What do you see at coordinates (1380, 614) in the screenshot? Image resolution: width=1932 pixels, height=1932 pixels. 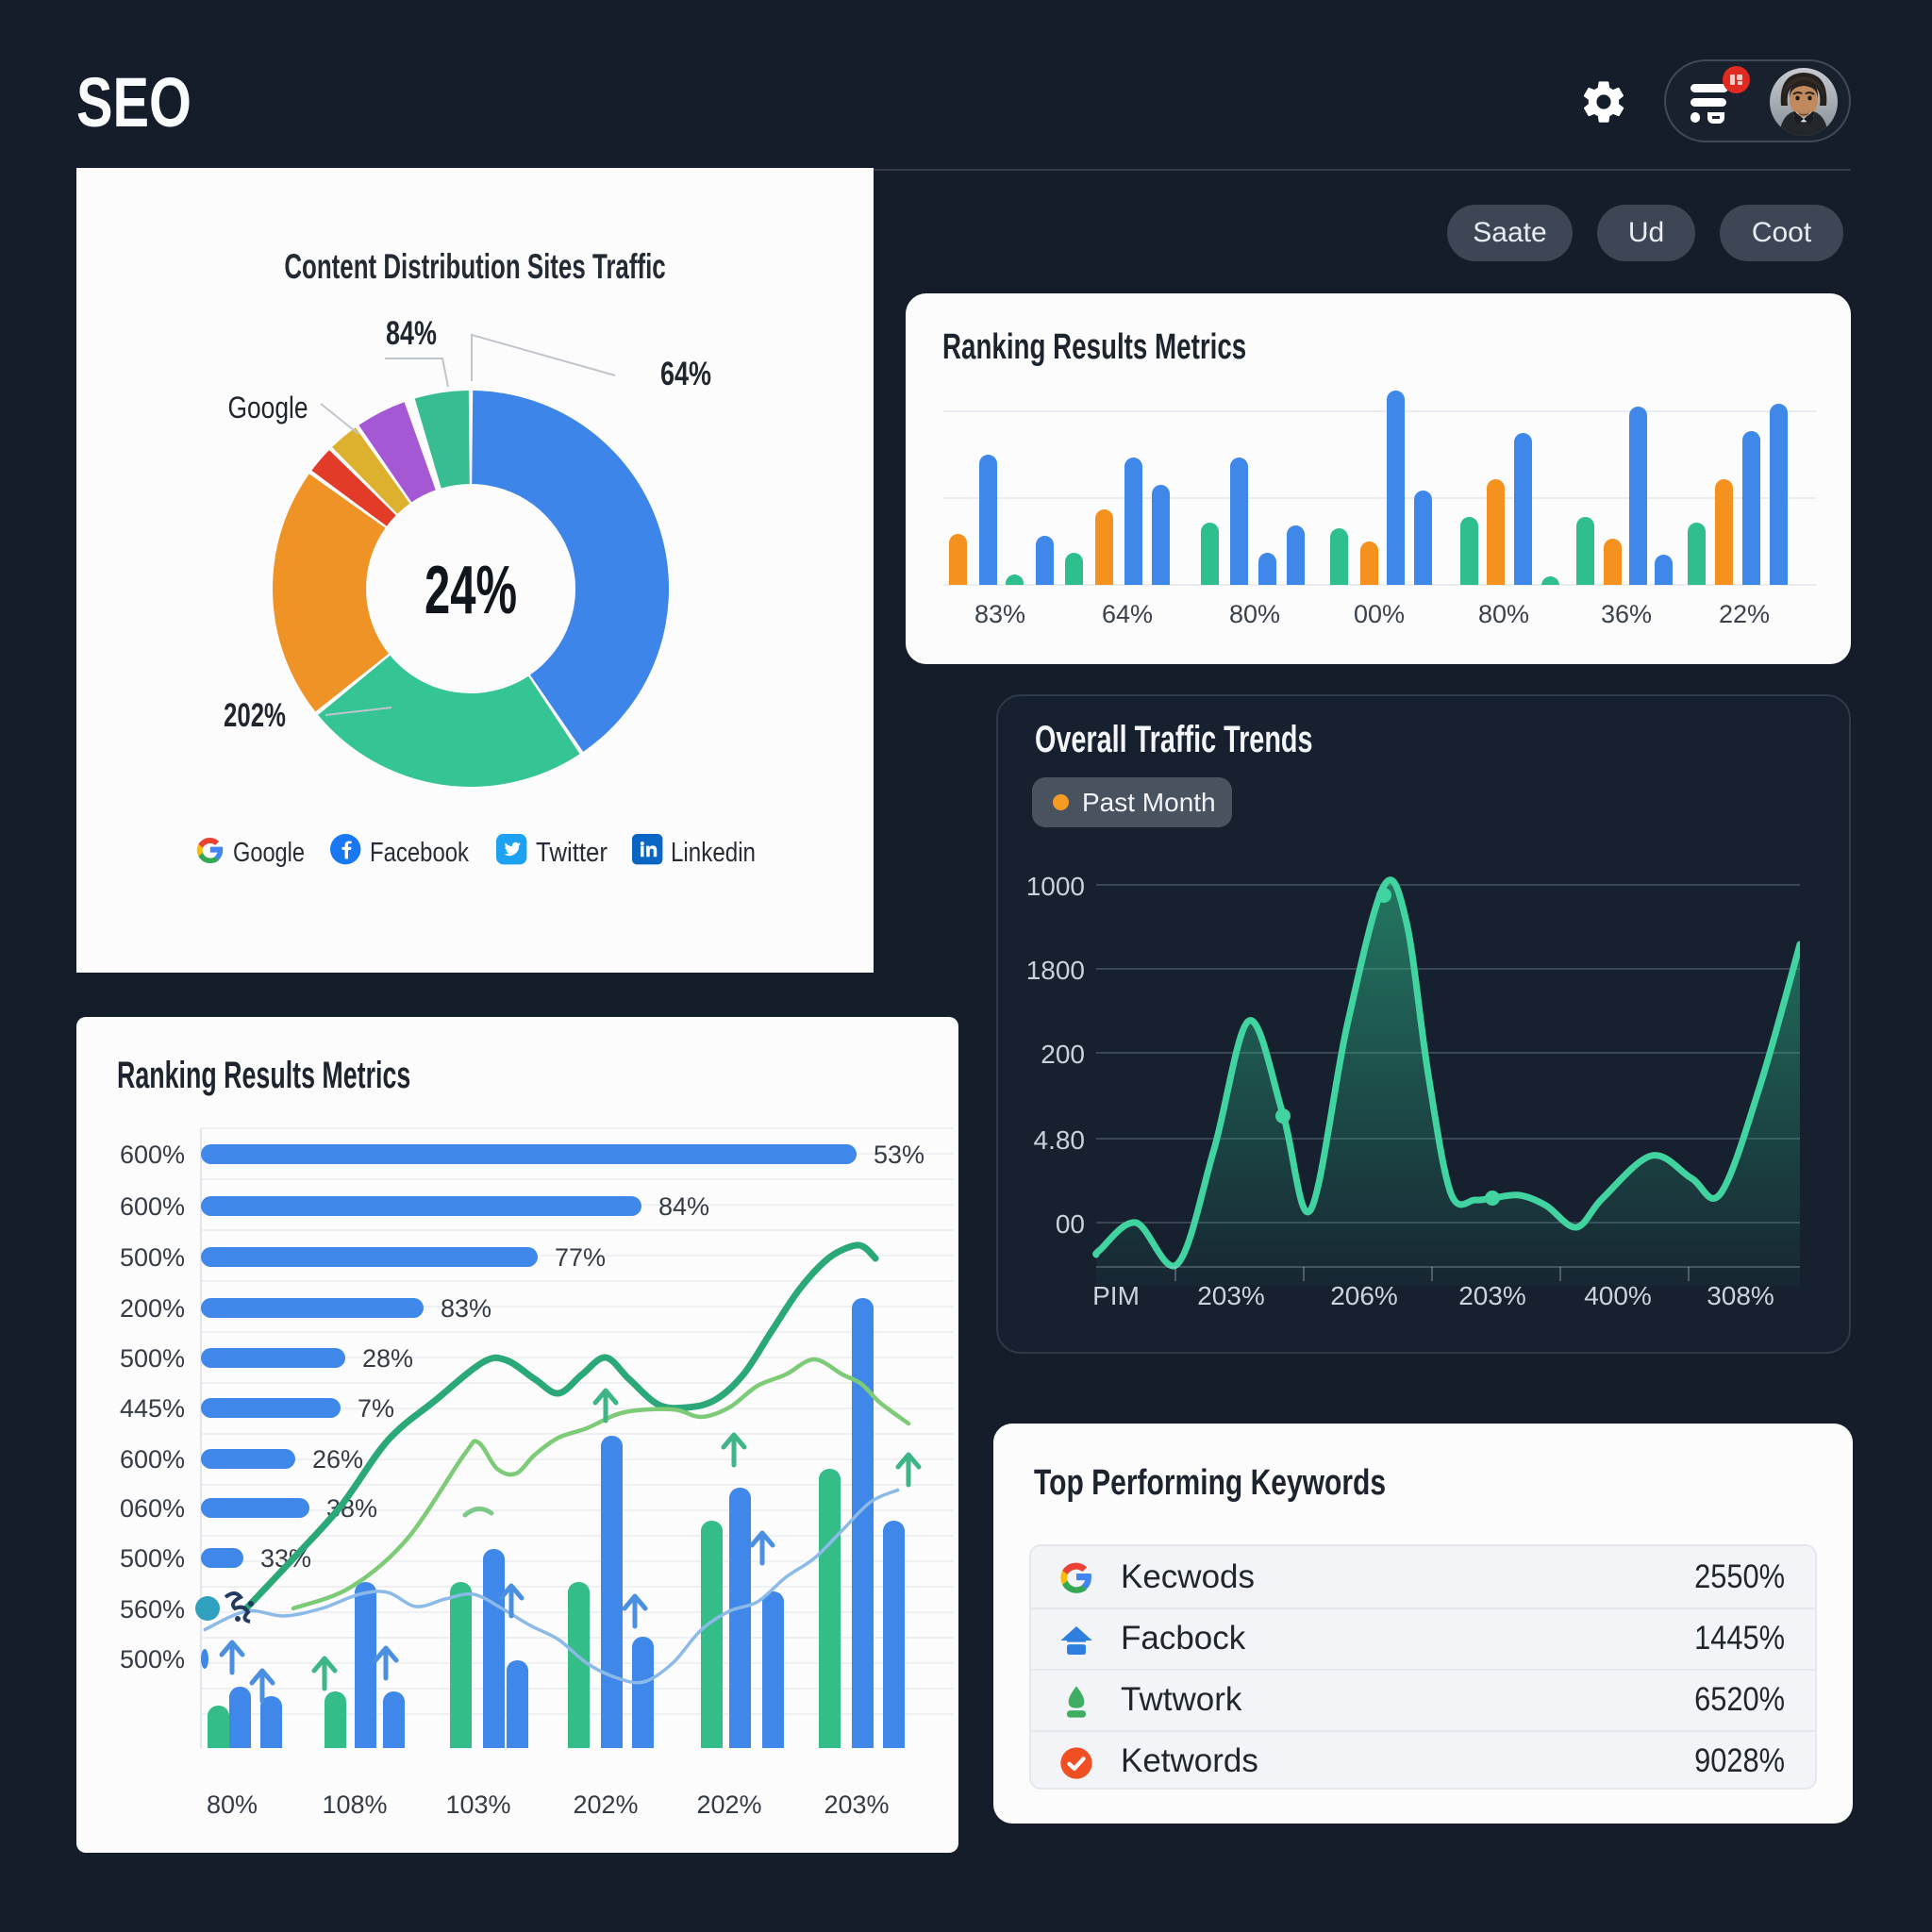 I see `svg-text: 00%` at bounding box center [1380, 614].